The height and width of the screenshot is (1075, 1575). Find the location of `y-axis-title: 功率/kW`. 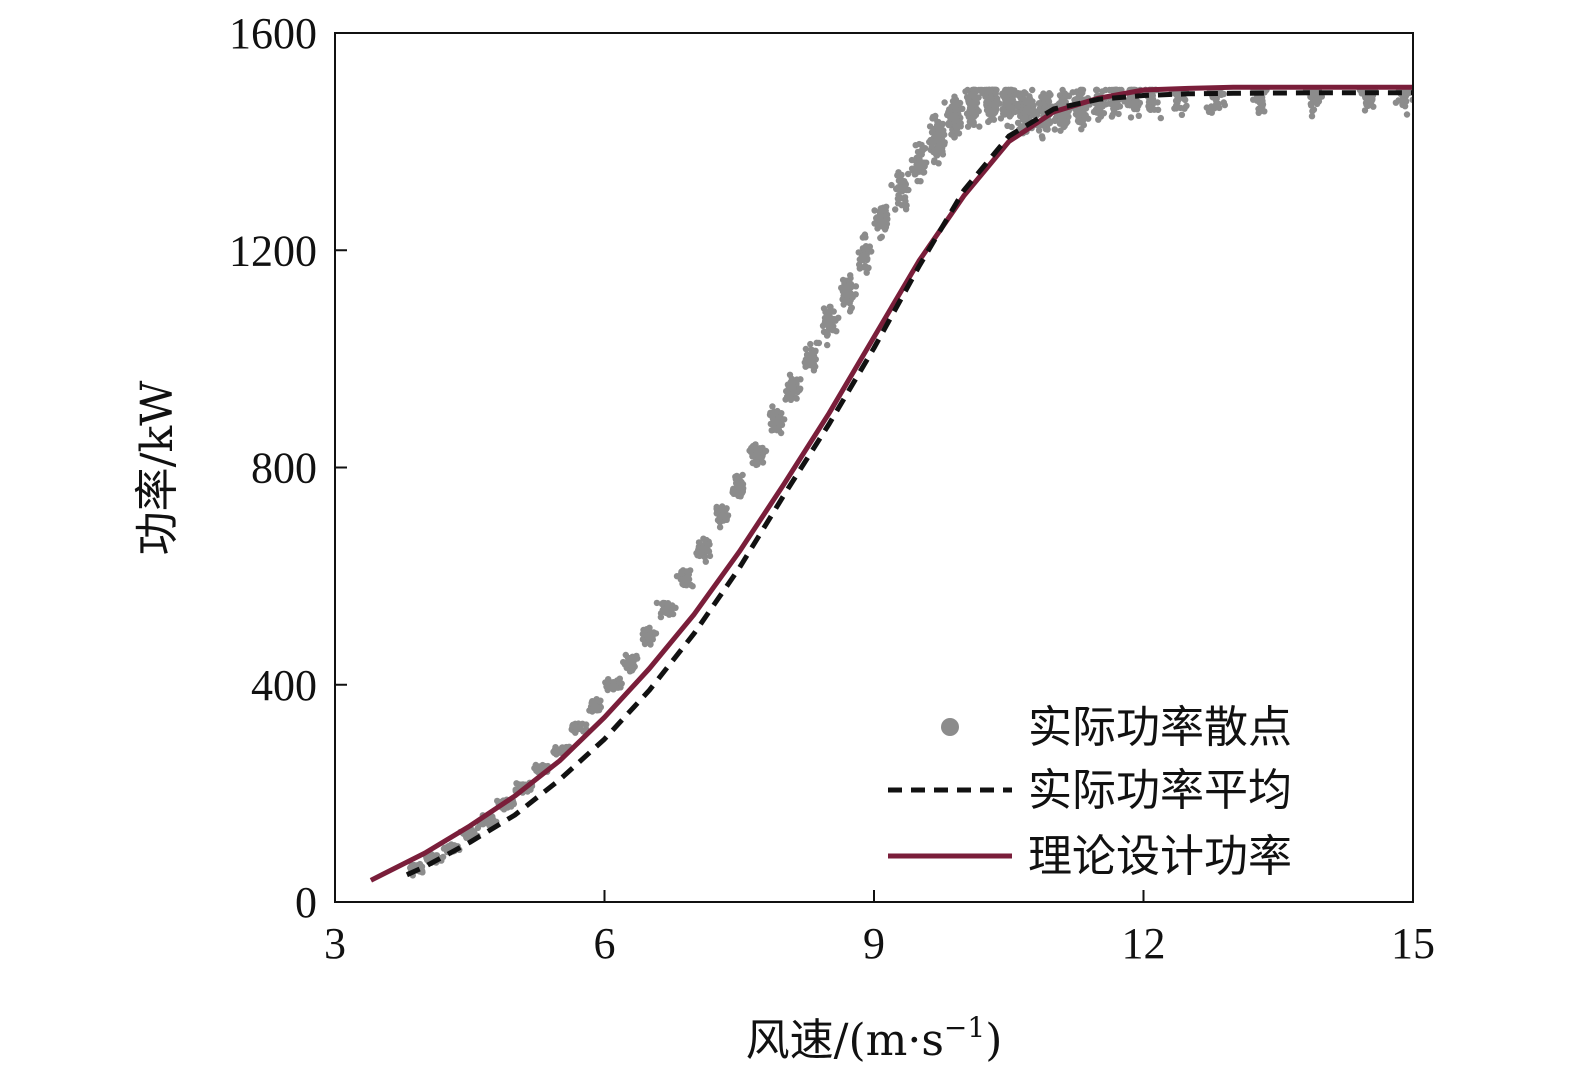

y-axis-title: 功率/kW is located at coordinates (157, 467).